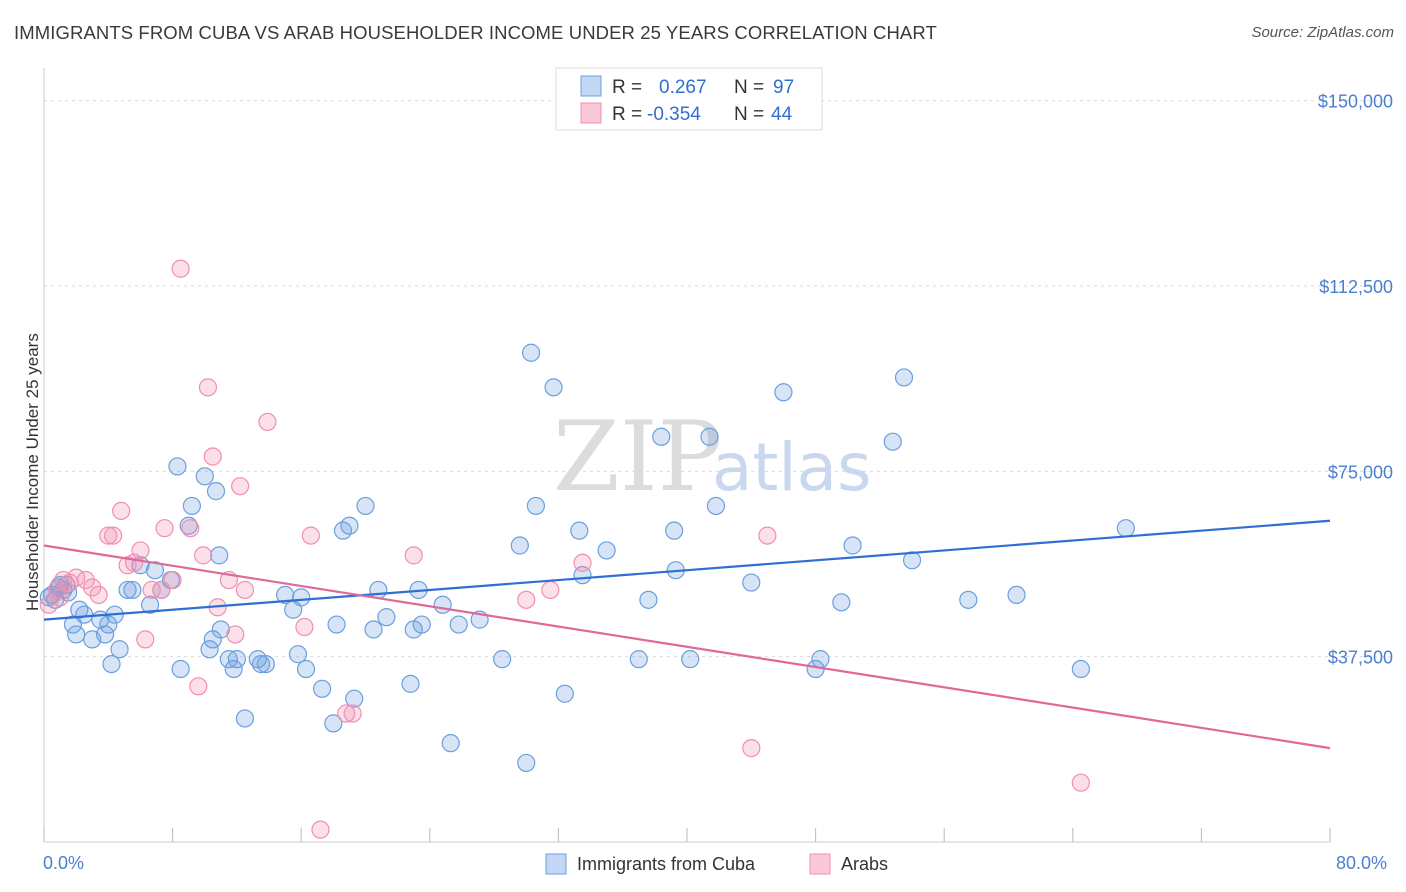 The width and height of the screenshot is (1406, 892). Describe the element at coordinates (792, 467) in the screenshot. I see `watermark-atlas: atlas` at that location.